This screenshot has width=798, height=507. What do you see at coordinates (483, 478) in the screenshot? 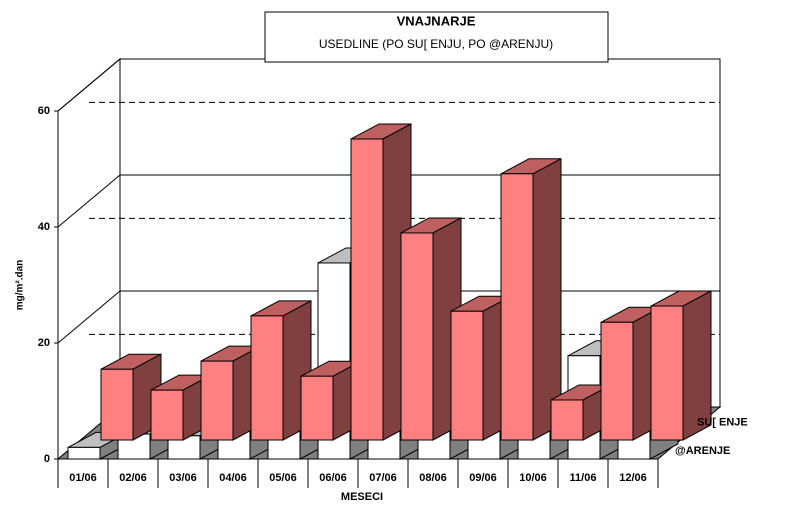
I see `x-tick-label: 09/06` at bounding box center [483, 478].